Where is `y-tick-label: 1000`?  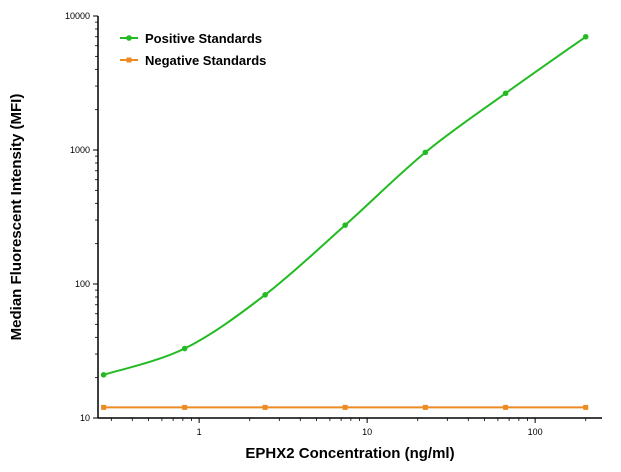
y-tick-label: 1000 is located at coordinates (80, 150).